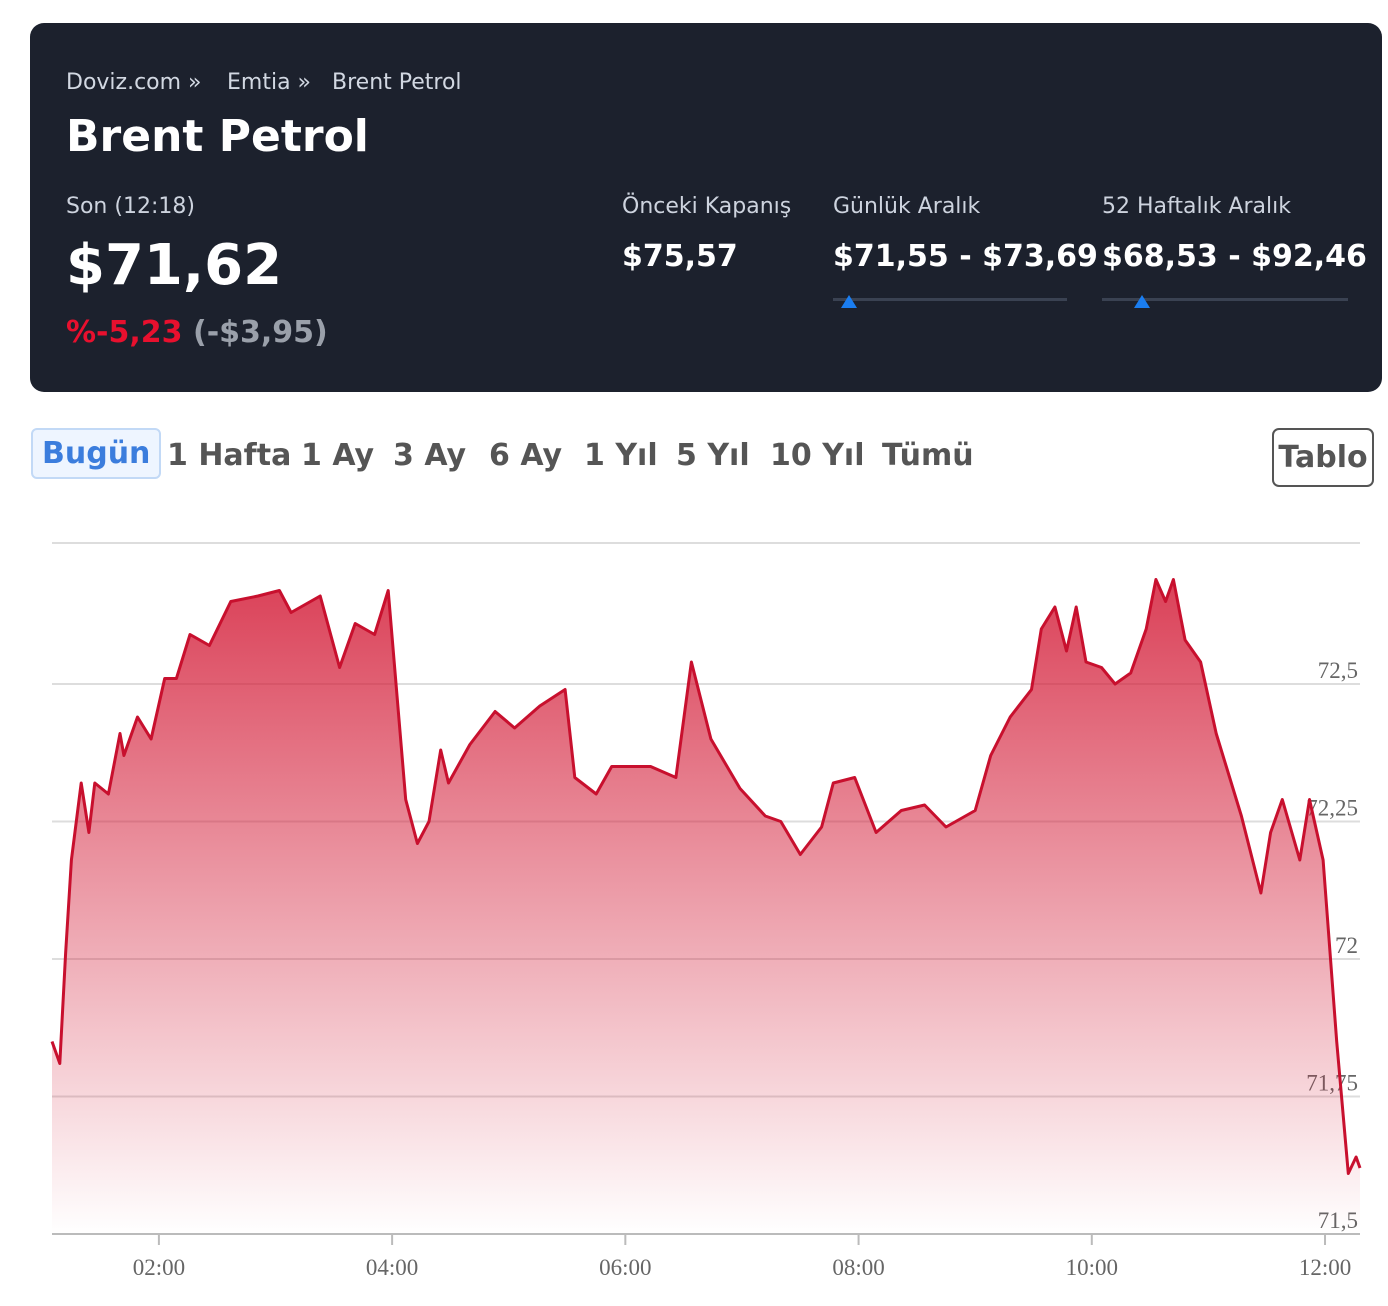 The width and height of the screenshot is (1388, 1306). I want to click on x-tick-label: 10:00, so click(1092, 1267).